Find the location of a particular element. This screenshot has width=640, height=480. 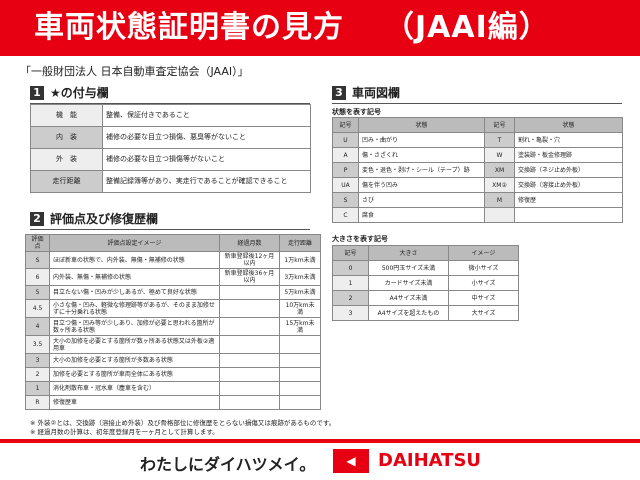

table-cell: A is located at coordinates (345, 155).